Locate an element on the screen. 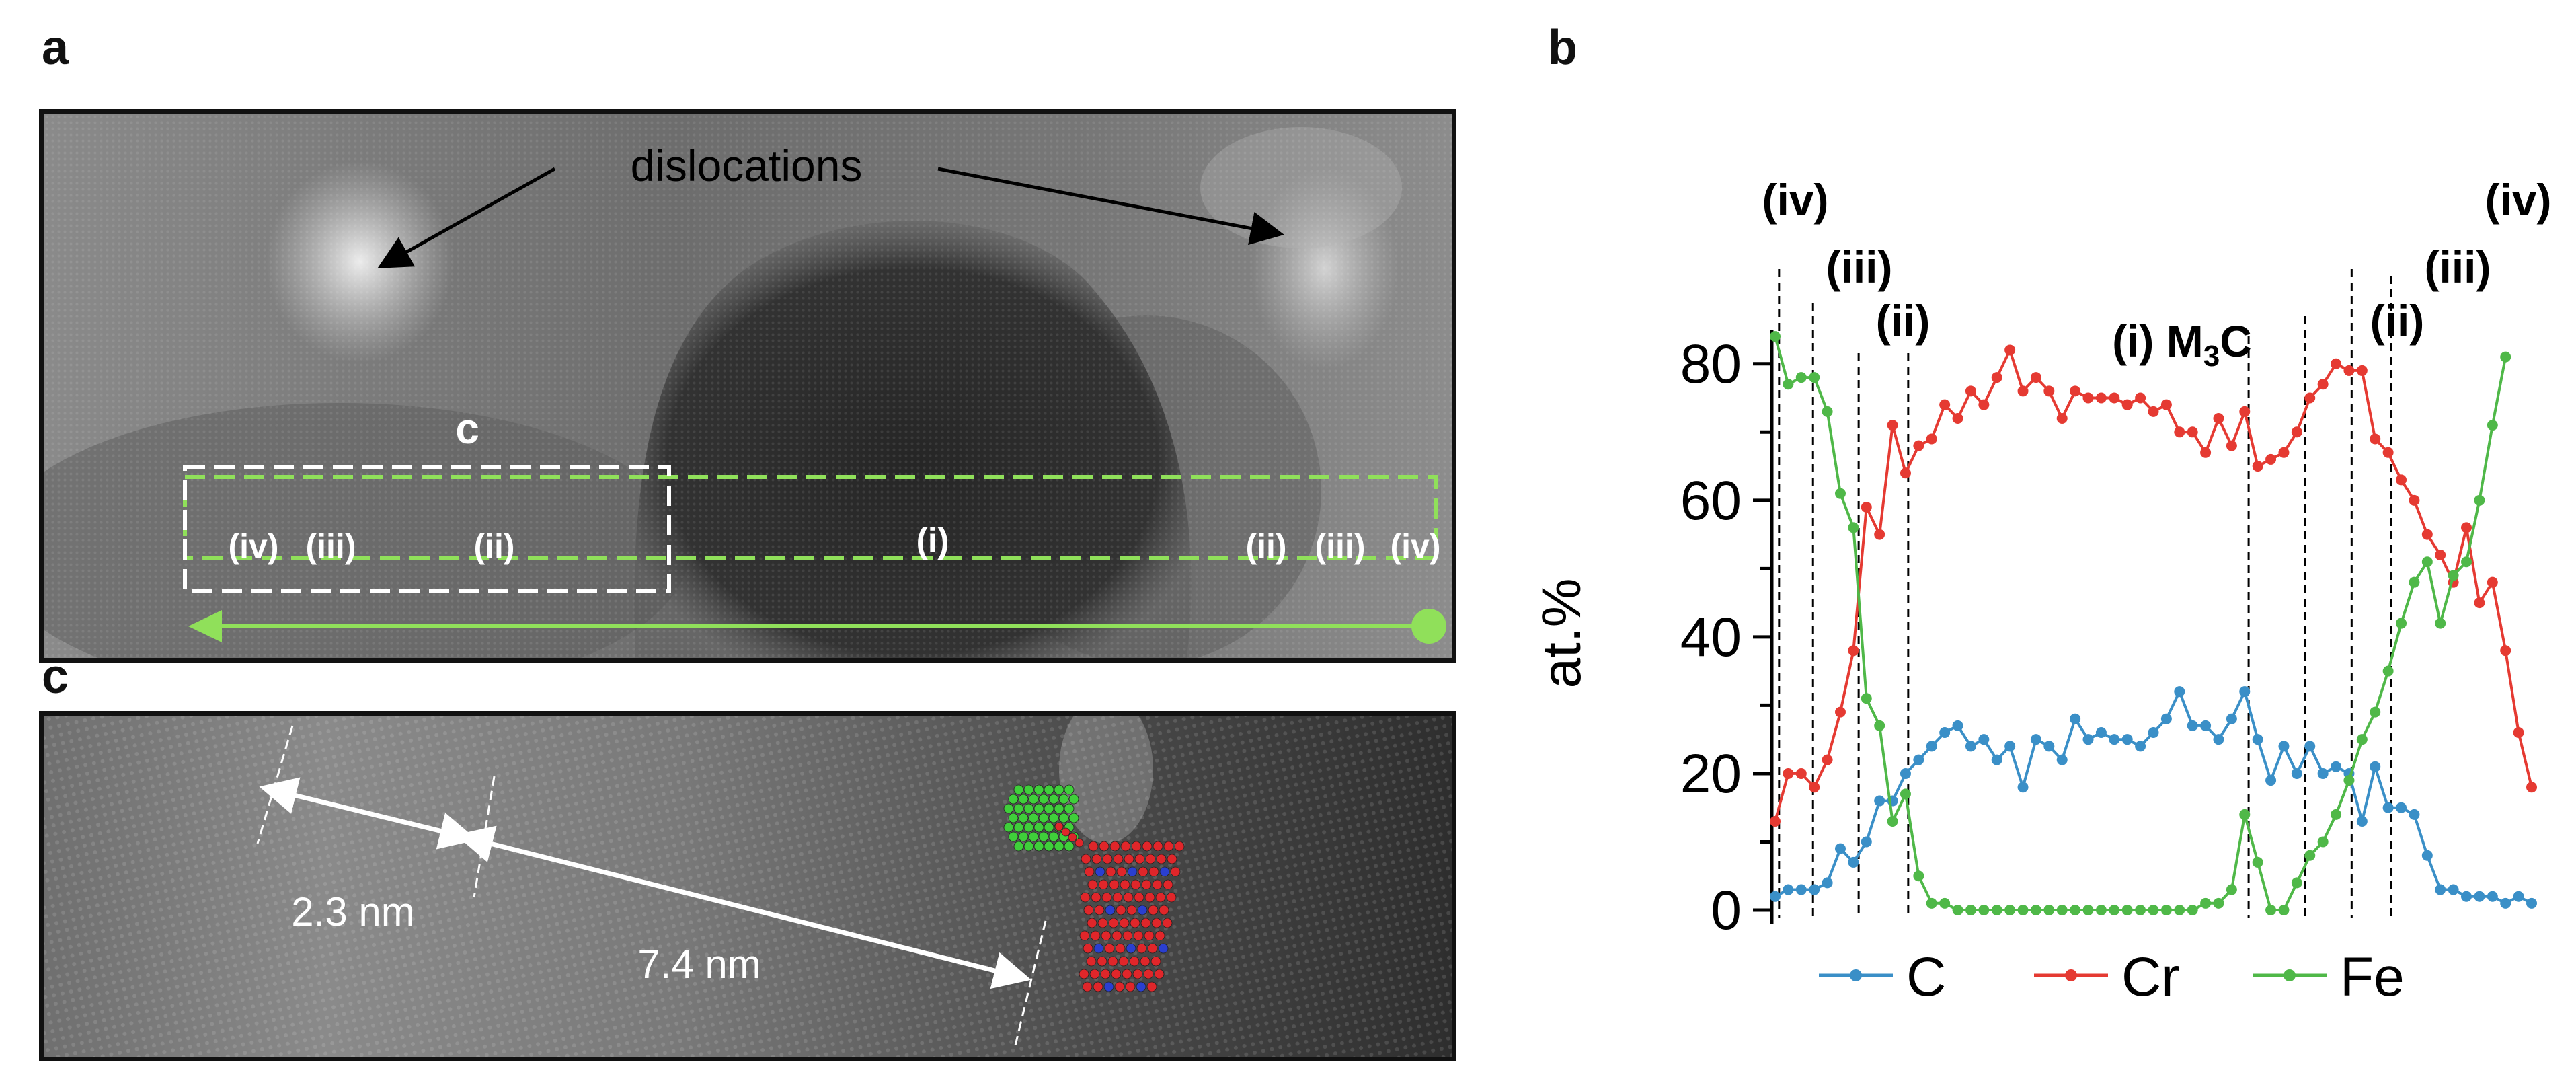 The image size is (2576, 1085). y-tick-label: 40 is located at coordinates (1711, 637).